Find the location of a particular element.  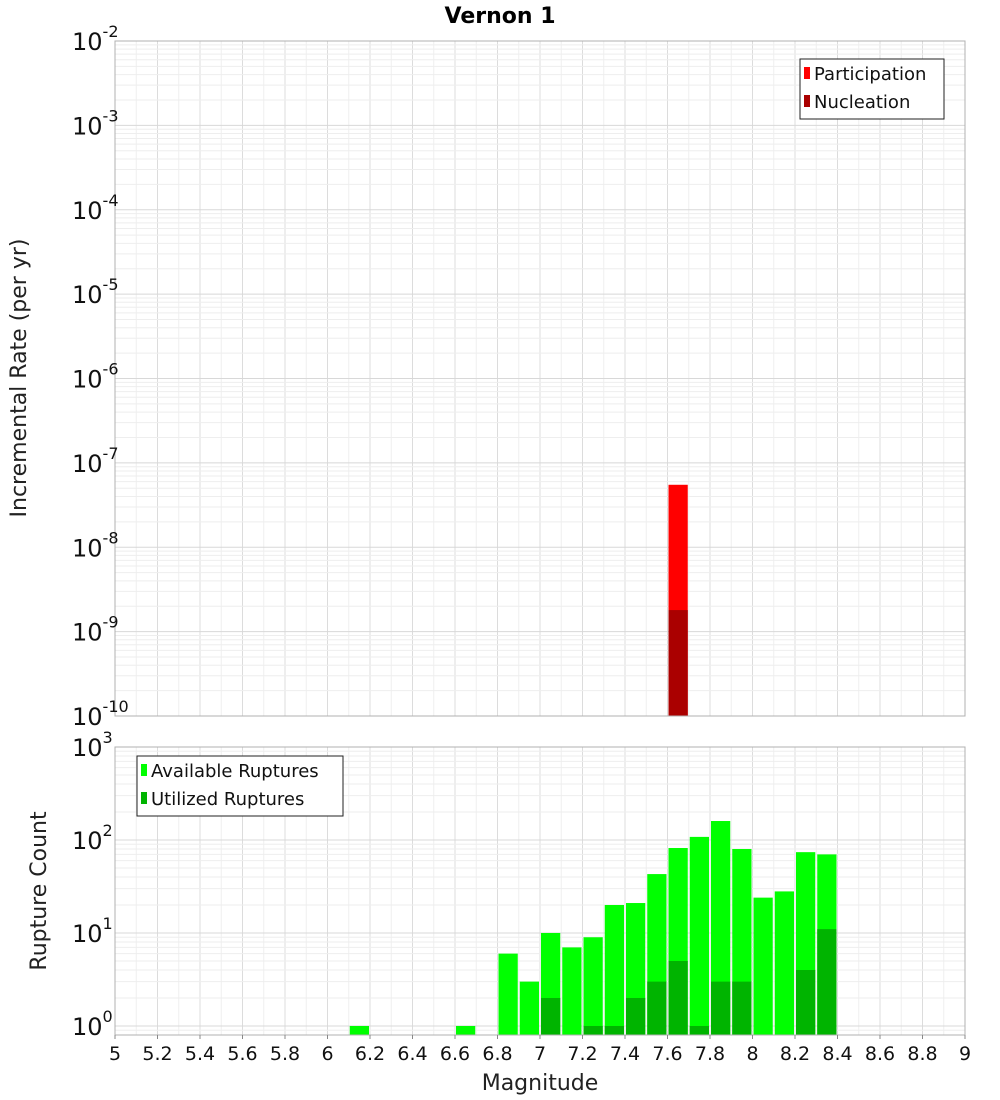

y-tick-label: 10² is located at coordinates (92, 838).